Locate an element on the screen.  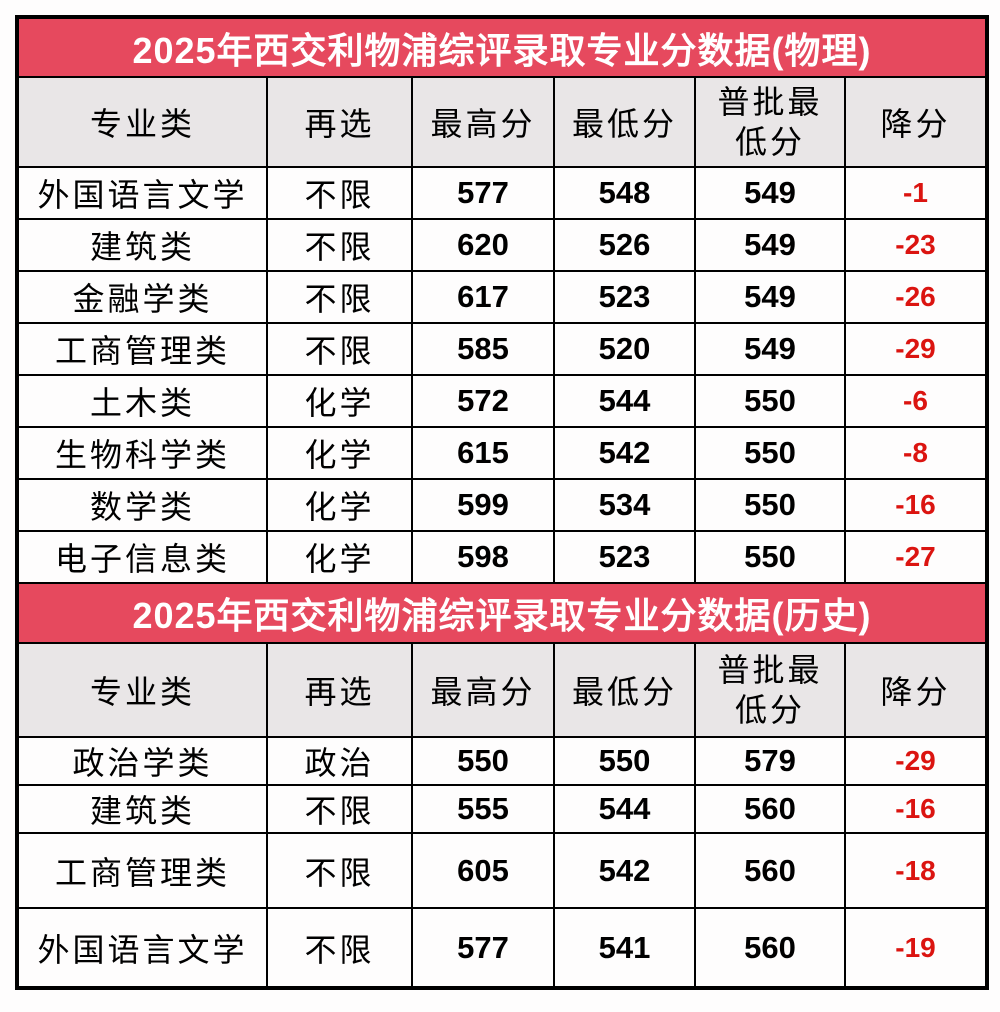
min-score-cell: 544 is located at coordinates (624, 401).